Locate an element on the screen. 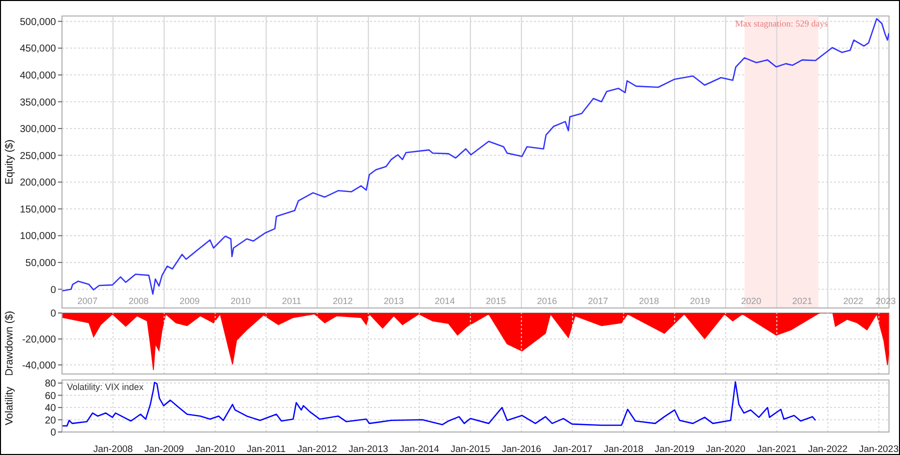 This screenshot has height=455, width=900. x-tick-label: Jan-2019 is located at coordinates (674, 449).